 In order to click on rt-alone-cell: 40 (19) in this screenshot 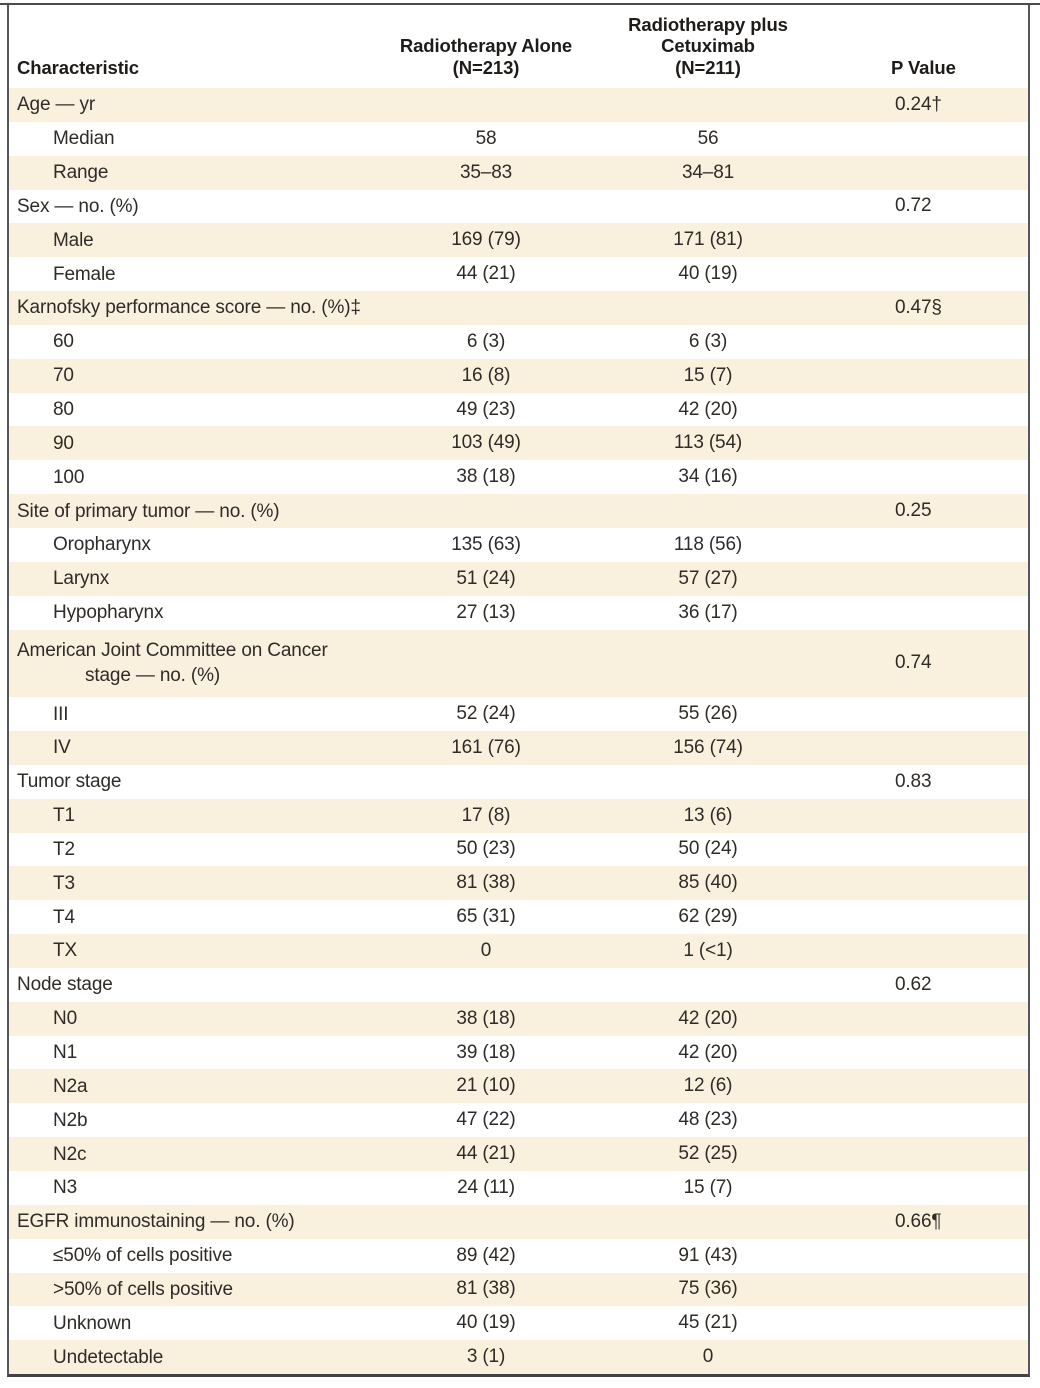, I will do `click(486, 1323)`.